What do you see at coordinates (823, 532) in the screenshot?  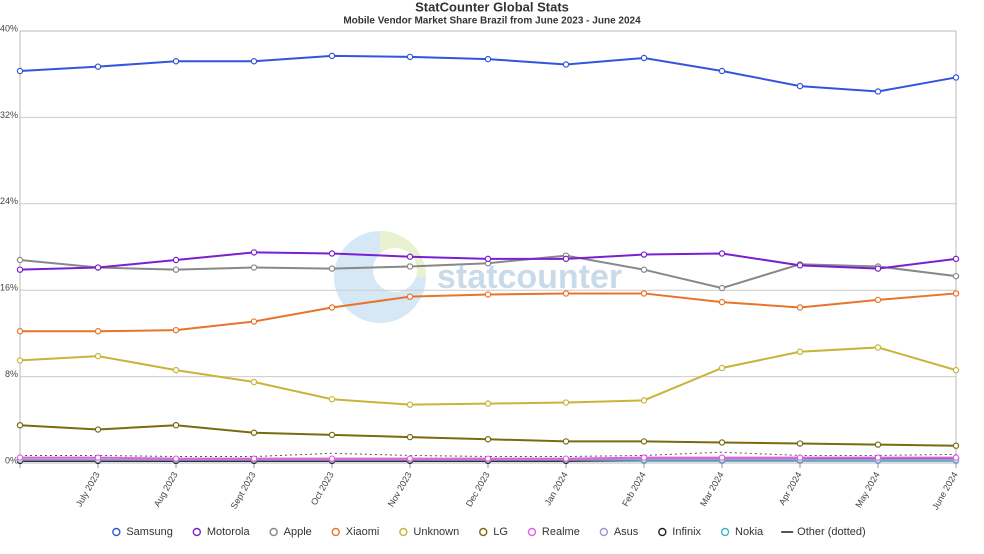 I see `legend-item: Other (dotted)` at bounding box center [823, 532].